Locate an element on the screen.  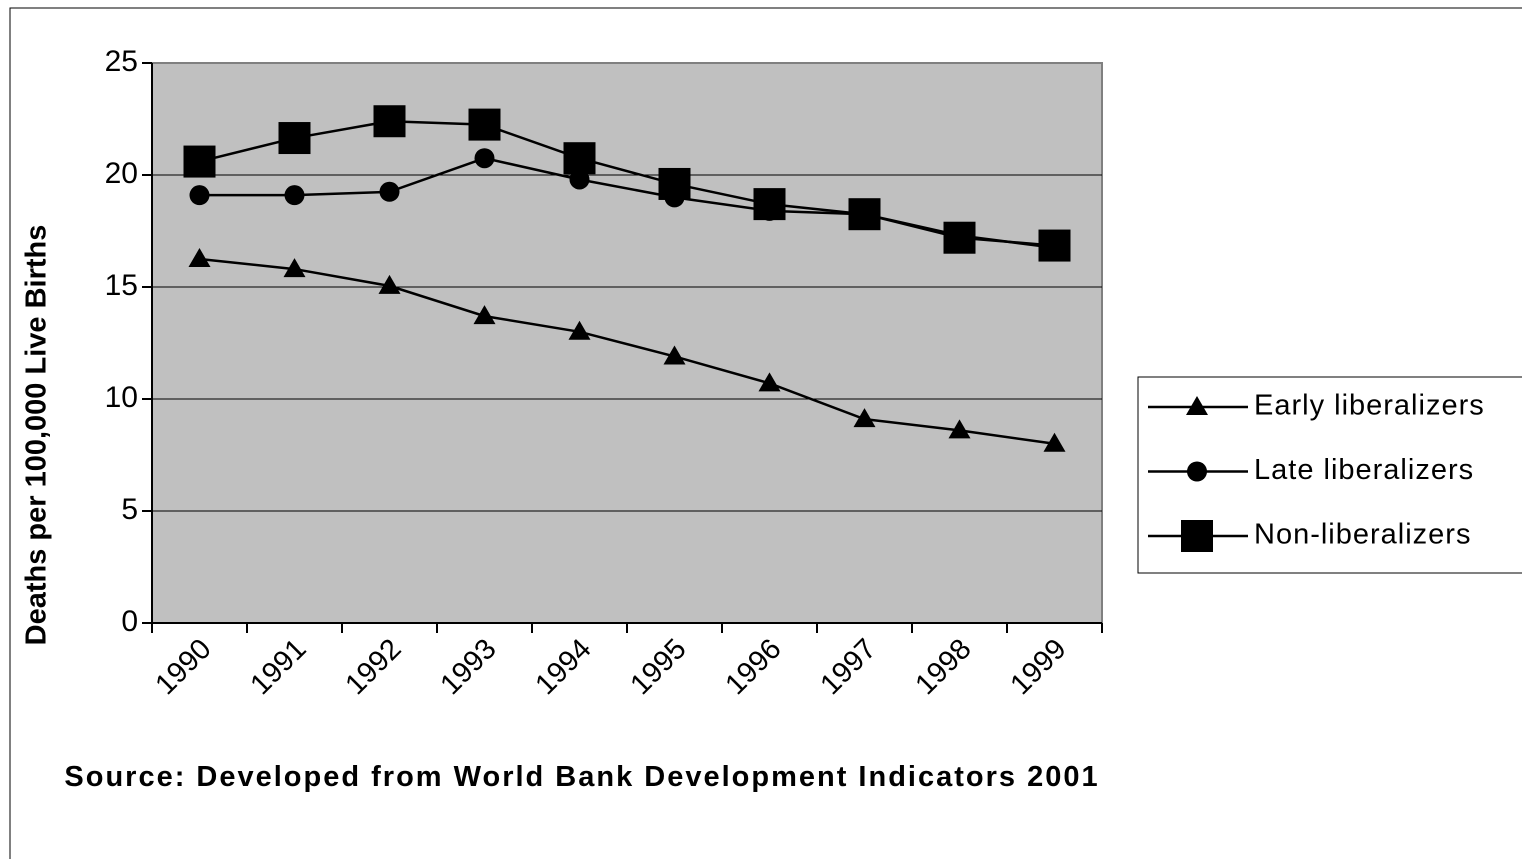
y-tick-label: 10 is located at coordinates (121, 397).